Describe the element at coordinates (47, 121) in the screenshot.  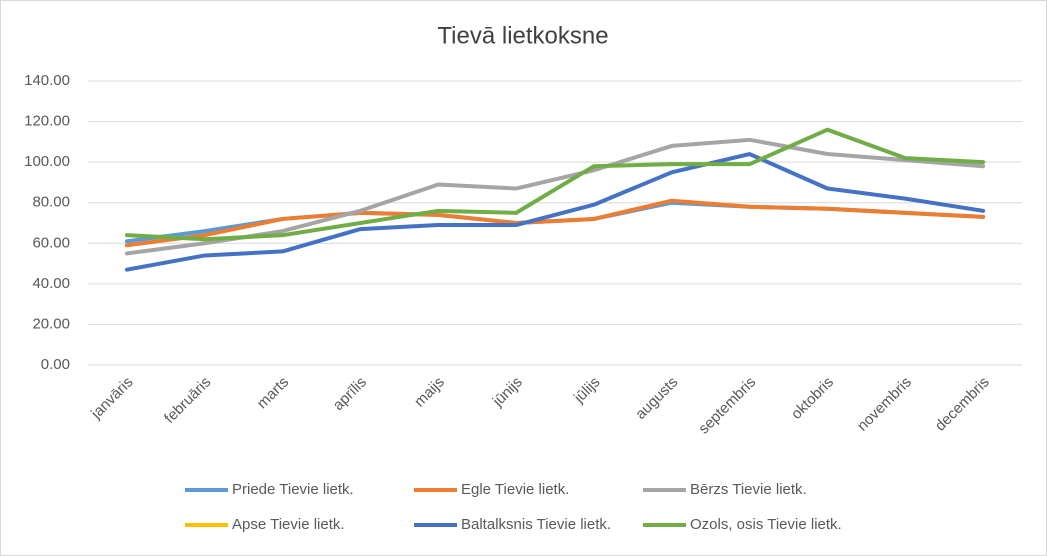
I see `y-tick-label: 120.00` at that location.